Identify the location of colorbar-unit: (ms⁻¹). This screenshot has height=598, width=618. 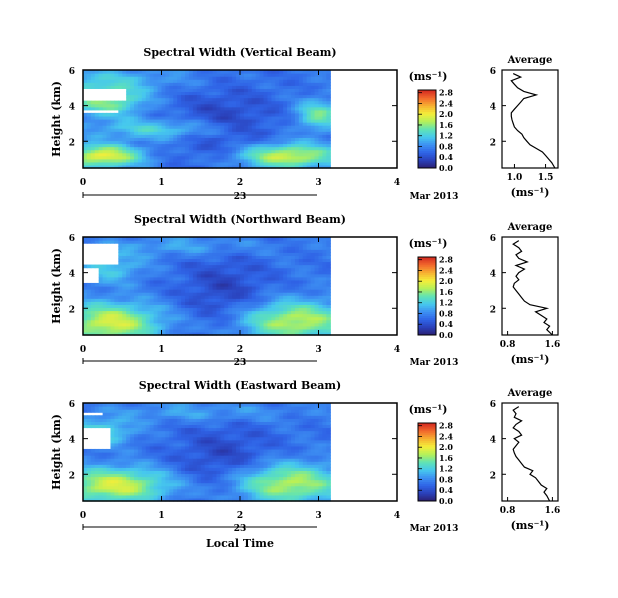
(428, 243).